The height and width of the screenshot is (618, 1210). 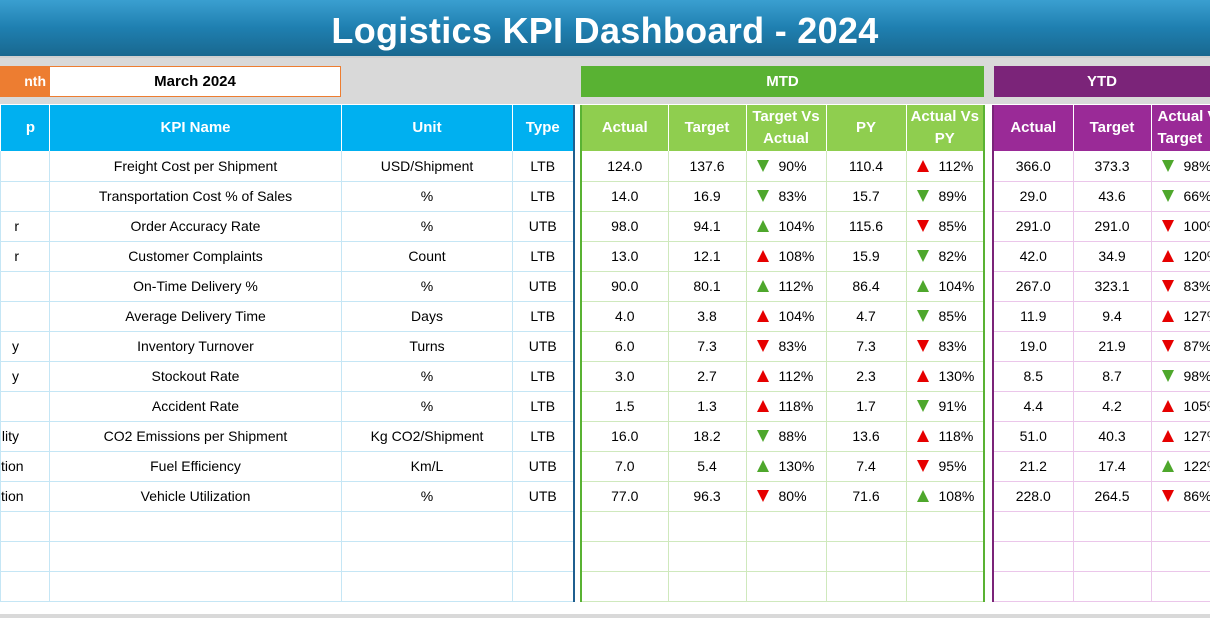 I want to click on ytd-target-vs-actual: 105%, so click(x=1180, y=406).